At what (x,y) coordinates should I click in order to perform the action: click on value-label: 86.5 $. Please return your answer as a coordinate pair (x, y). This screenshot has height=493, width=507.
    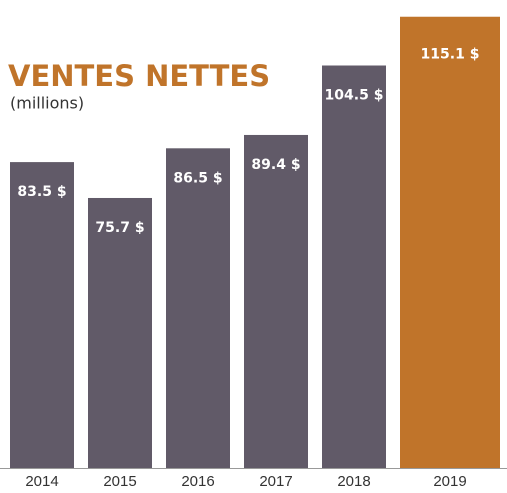
    Looking at the image, I should click on (197, 178).